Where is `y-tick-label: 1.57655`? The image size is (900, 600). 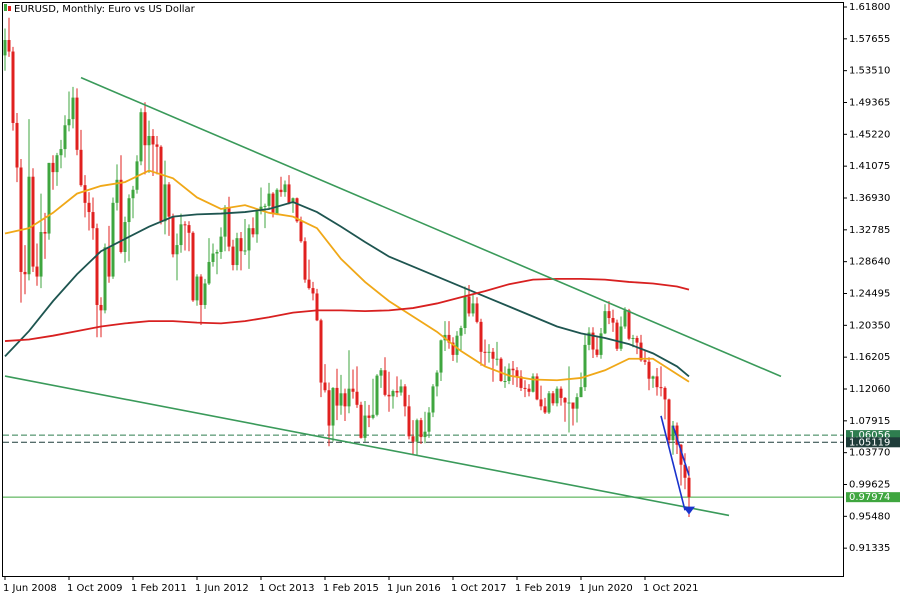
y-tick-label: 1.57655 is located at coordinates (869, 39).